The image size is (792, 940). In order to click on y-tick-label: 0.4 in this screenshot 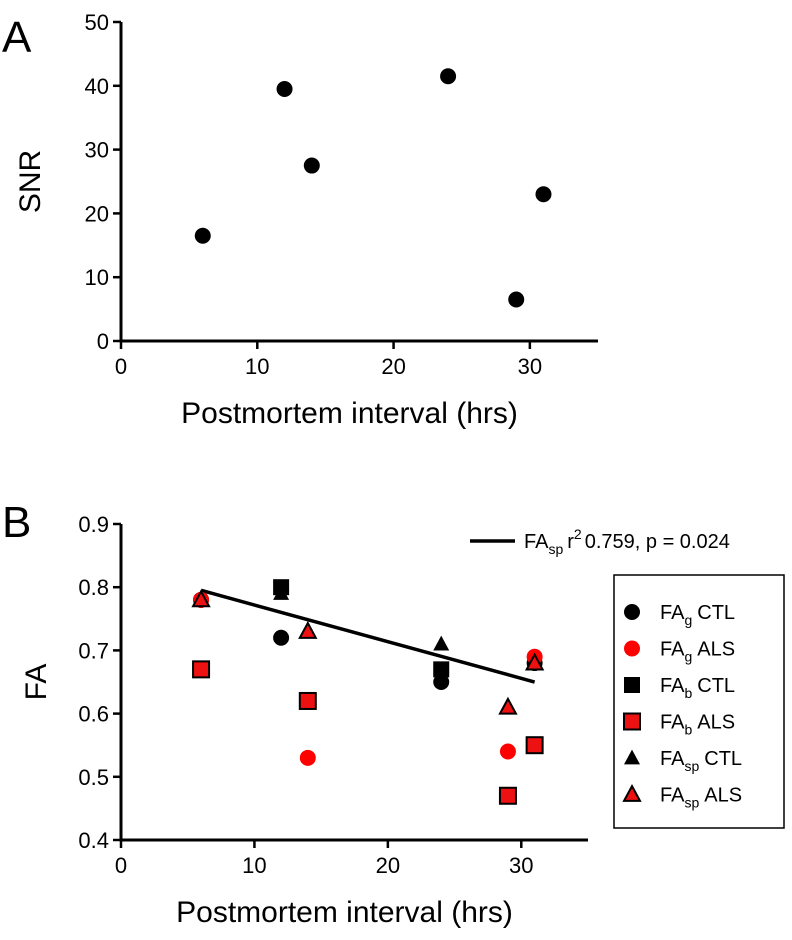, I will do `click(93, 840)`.